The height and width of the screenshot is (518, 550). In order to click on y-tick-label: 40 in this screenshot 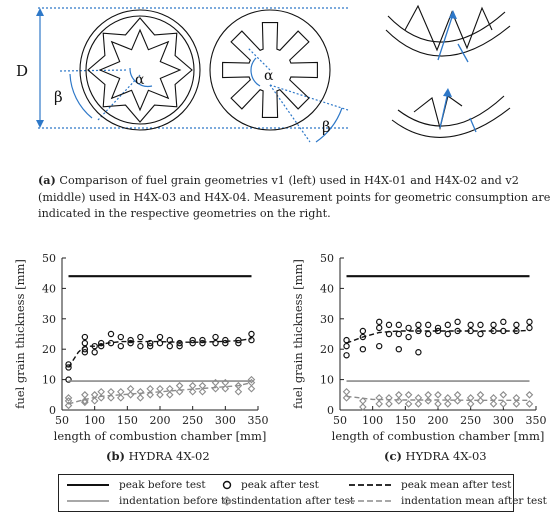, I will do `click(327, 288)`.